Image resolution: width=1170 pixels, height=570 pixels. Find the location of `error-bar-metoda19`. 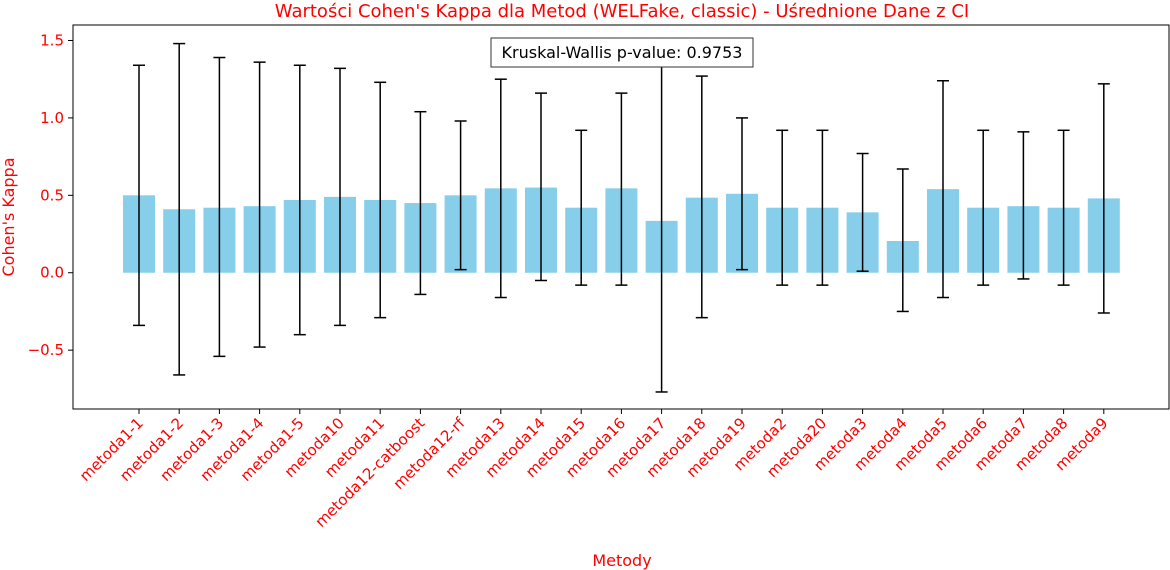

error-bar-metoda19 is located at coordinates (742, 194).